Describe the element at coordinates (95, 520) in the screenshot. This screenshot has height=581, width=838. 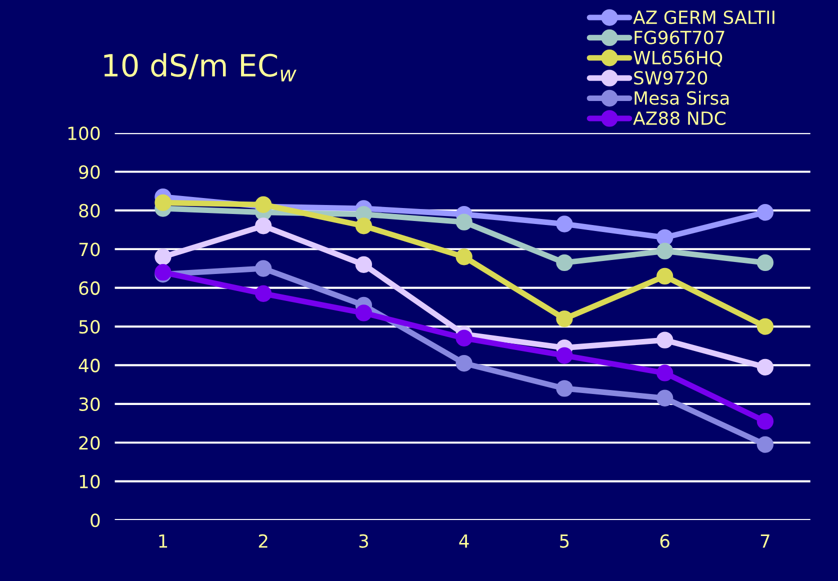
I see `y-tick-label: 0` at that location.